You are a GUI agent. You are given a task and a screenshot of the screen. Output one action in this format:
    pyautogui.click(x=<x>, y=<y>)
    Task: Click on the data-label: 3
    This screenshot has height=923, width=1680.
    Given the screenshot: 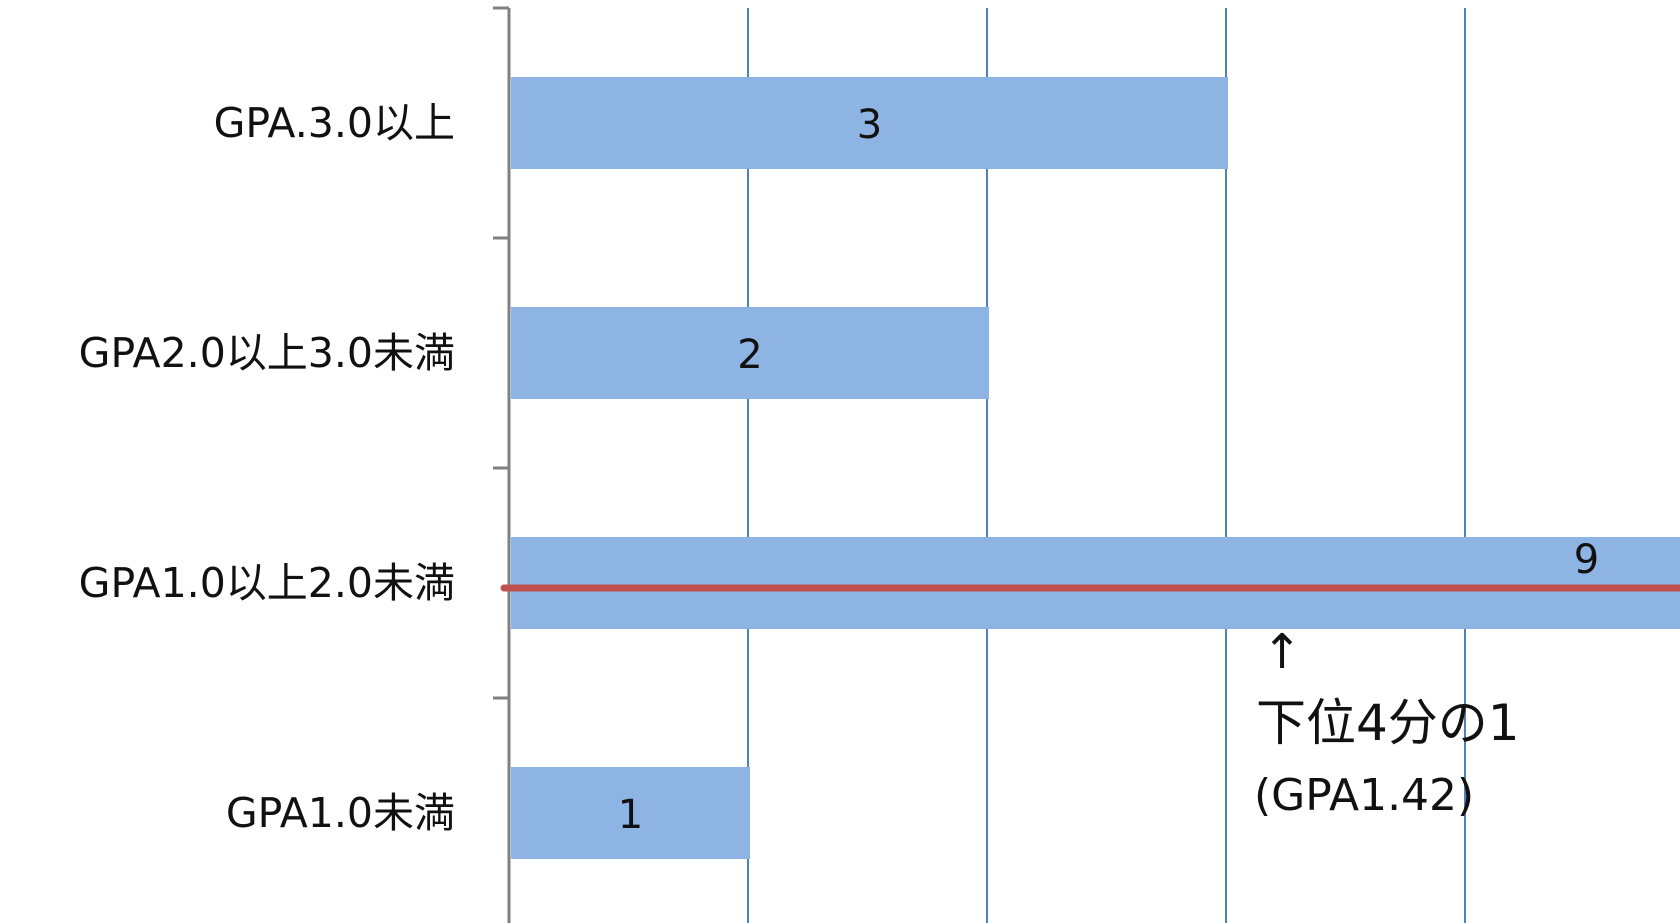 What is the action you would take?
    pyautogui.click(x=869, y=125)
    